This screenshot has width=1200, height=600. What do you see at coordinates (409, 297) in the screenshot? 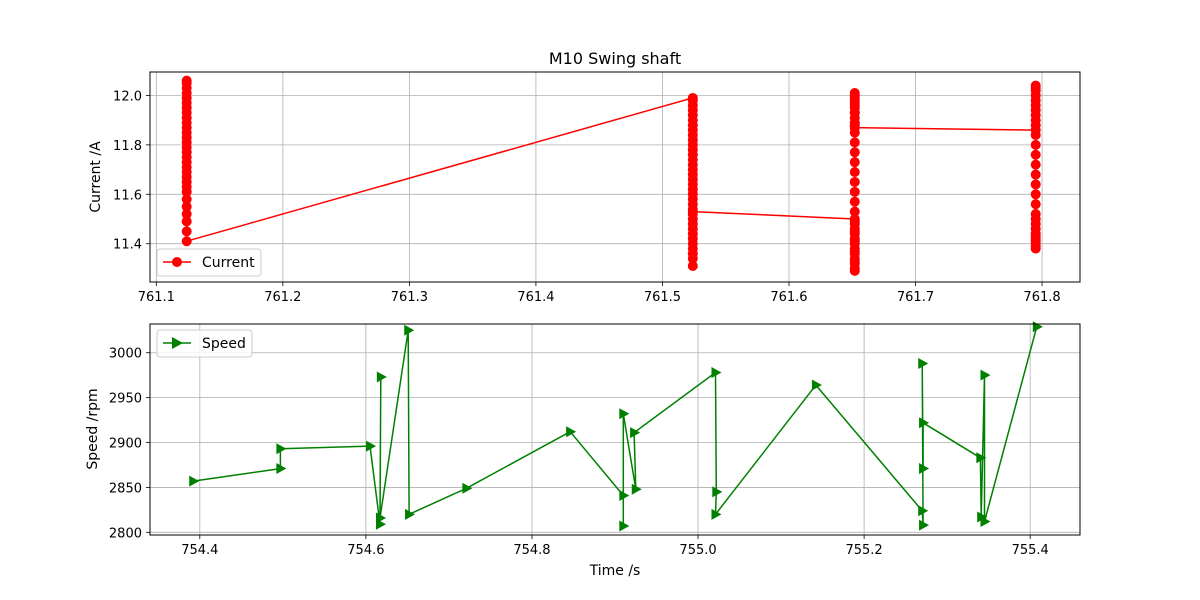
I see `current-x-tick-label: 761.3` at bounding box center [409, 297].